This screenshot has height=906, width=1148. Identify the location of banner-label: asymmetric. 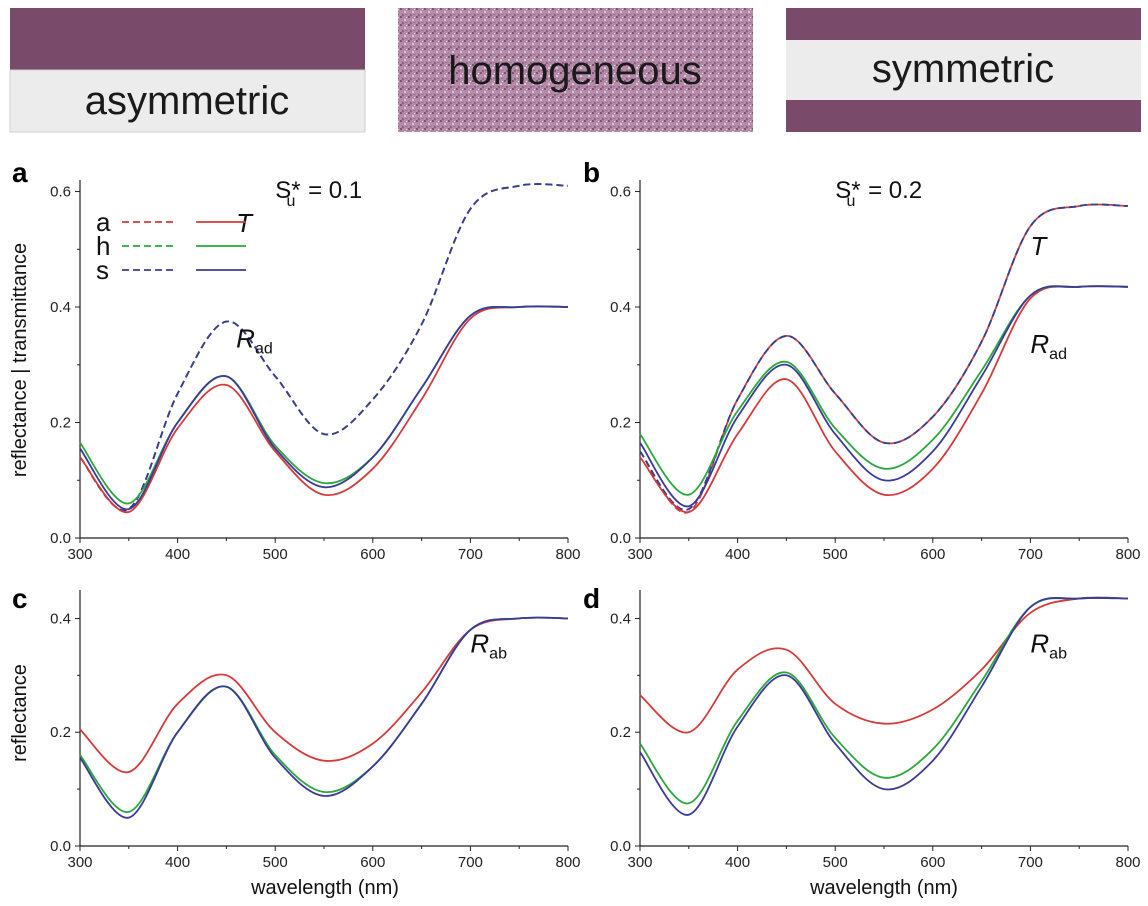
(187, 101).